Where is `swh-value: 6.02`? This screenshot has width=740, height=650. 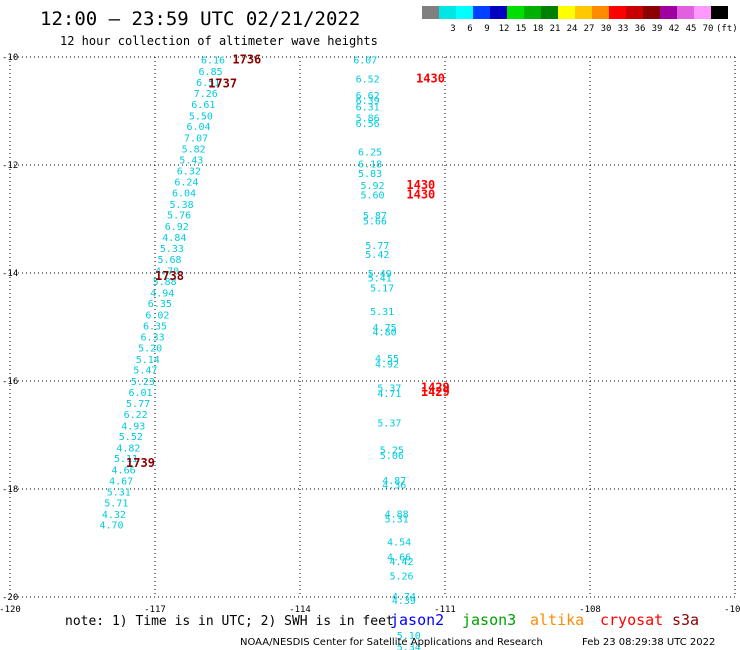 swh-value: 6.02 is located at coordinates (157, 316).